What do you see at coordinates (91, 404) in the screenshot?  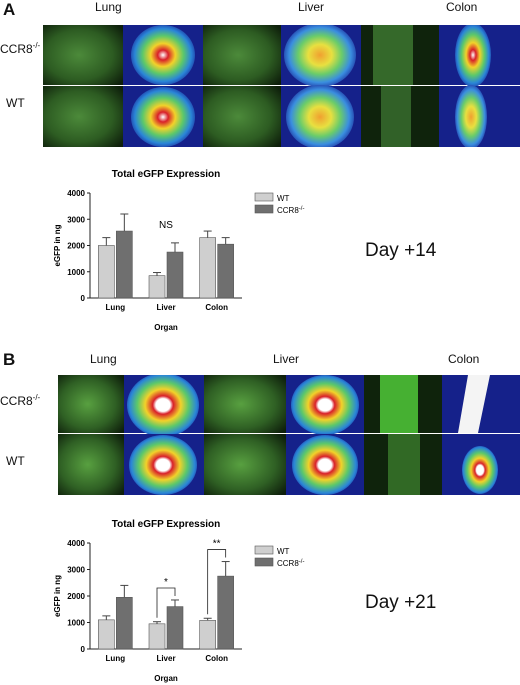 I see `image-b-ccr8-lung-gfp` at bounding box center [91, 404].